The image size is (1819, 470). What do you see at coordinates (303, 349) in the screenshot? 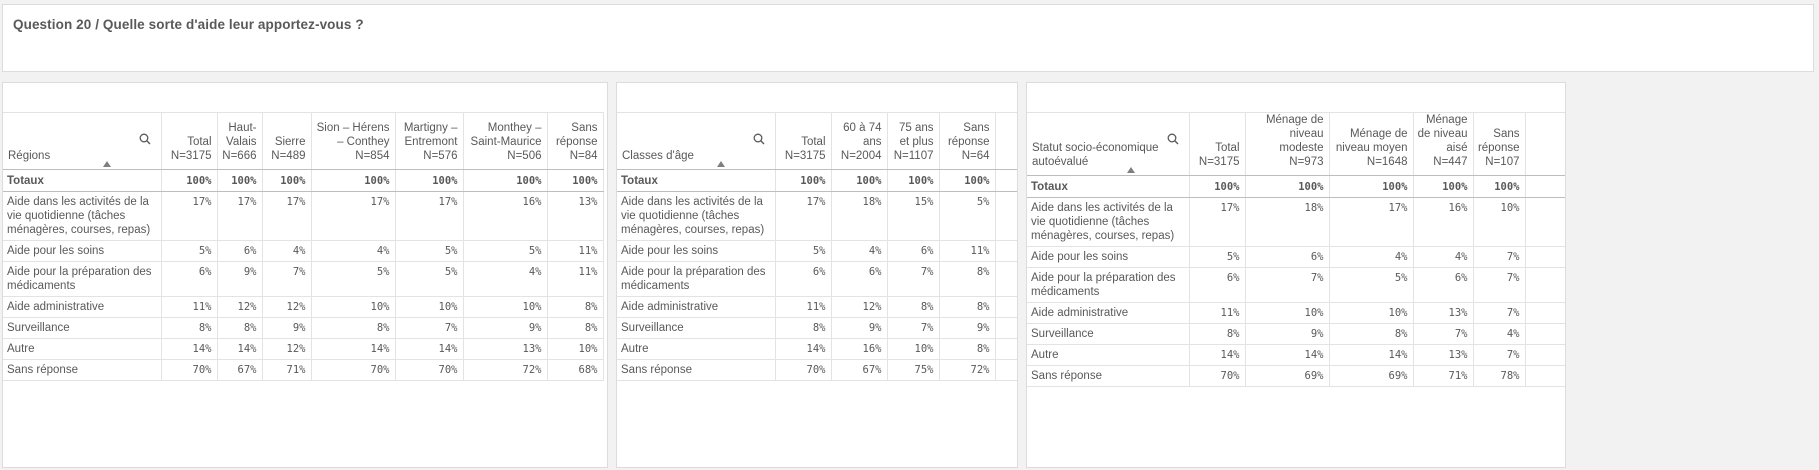
I see `table-row: Autre 14% 14% 12% 14% 14% 13% 10%` at bounding box center [303, 349].